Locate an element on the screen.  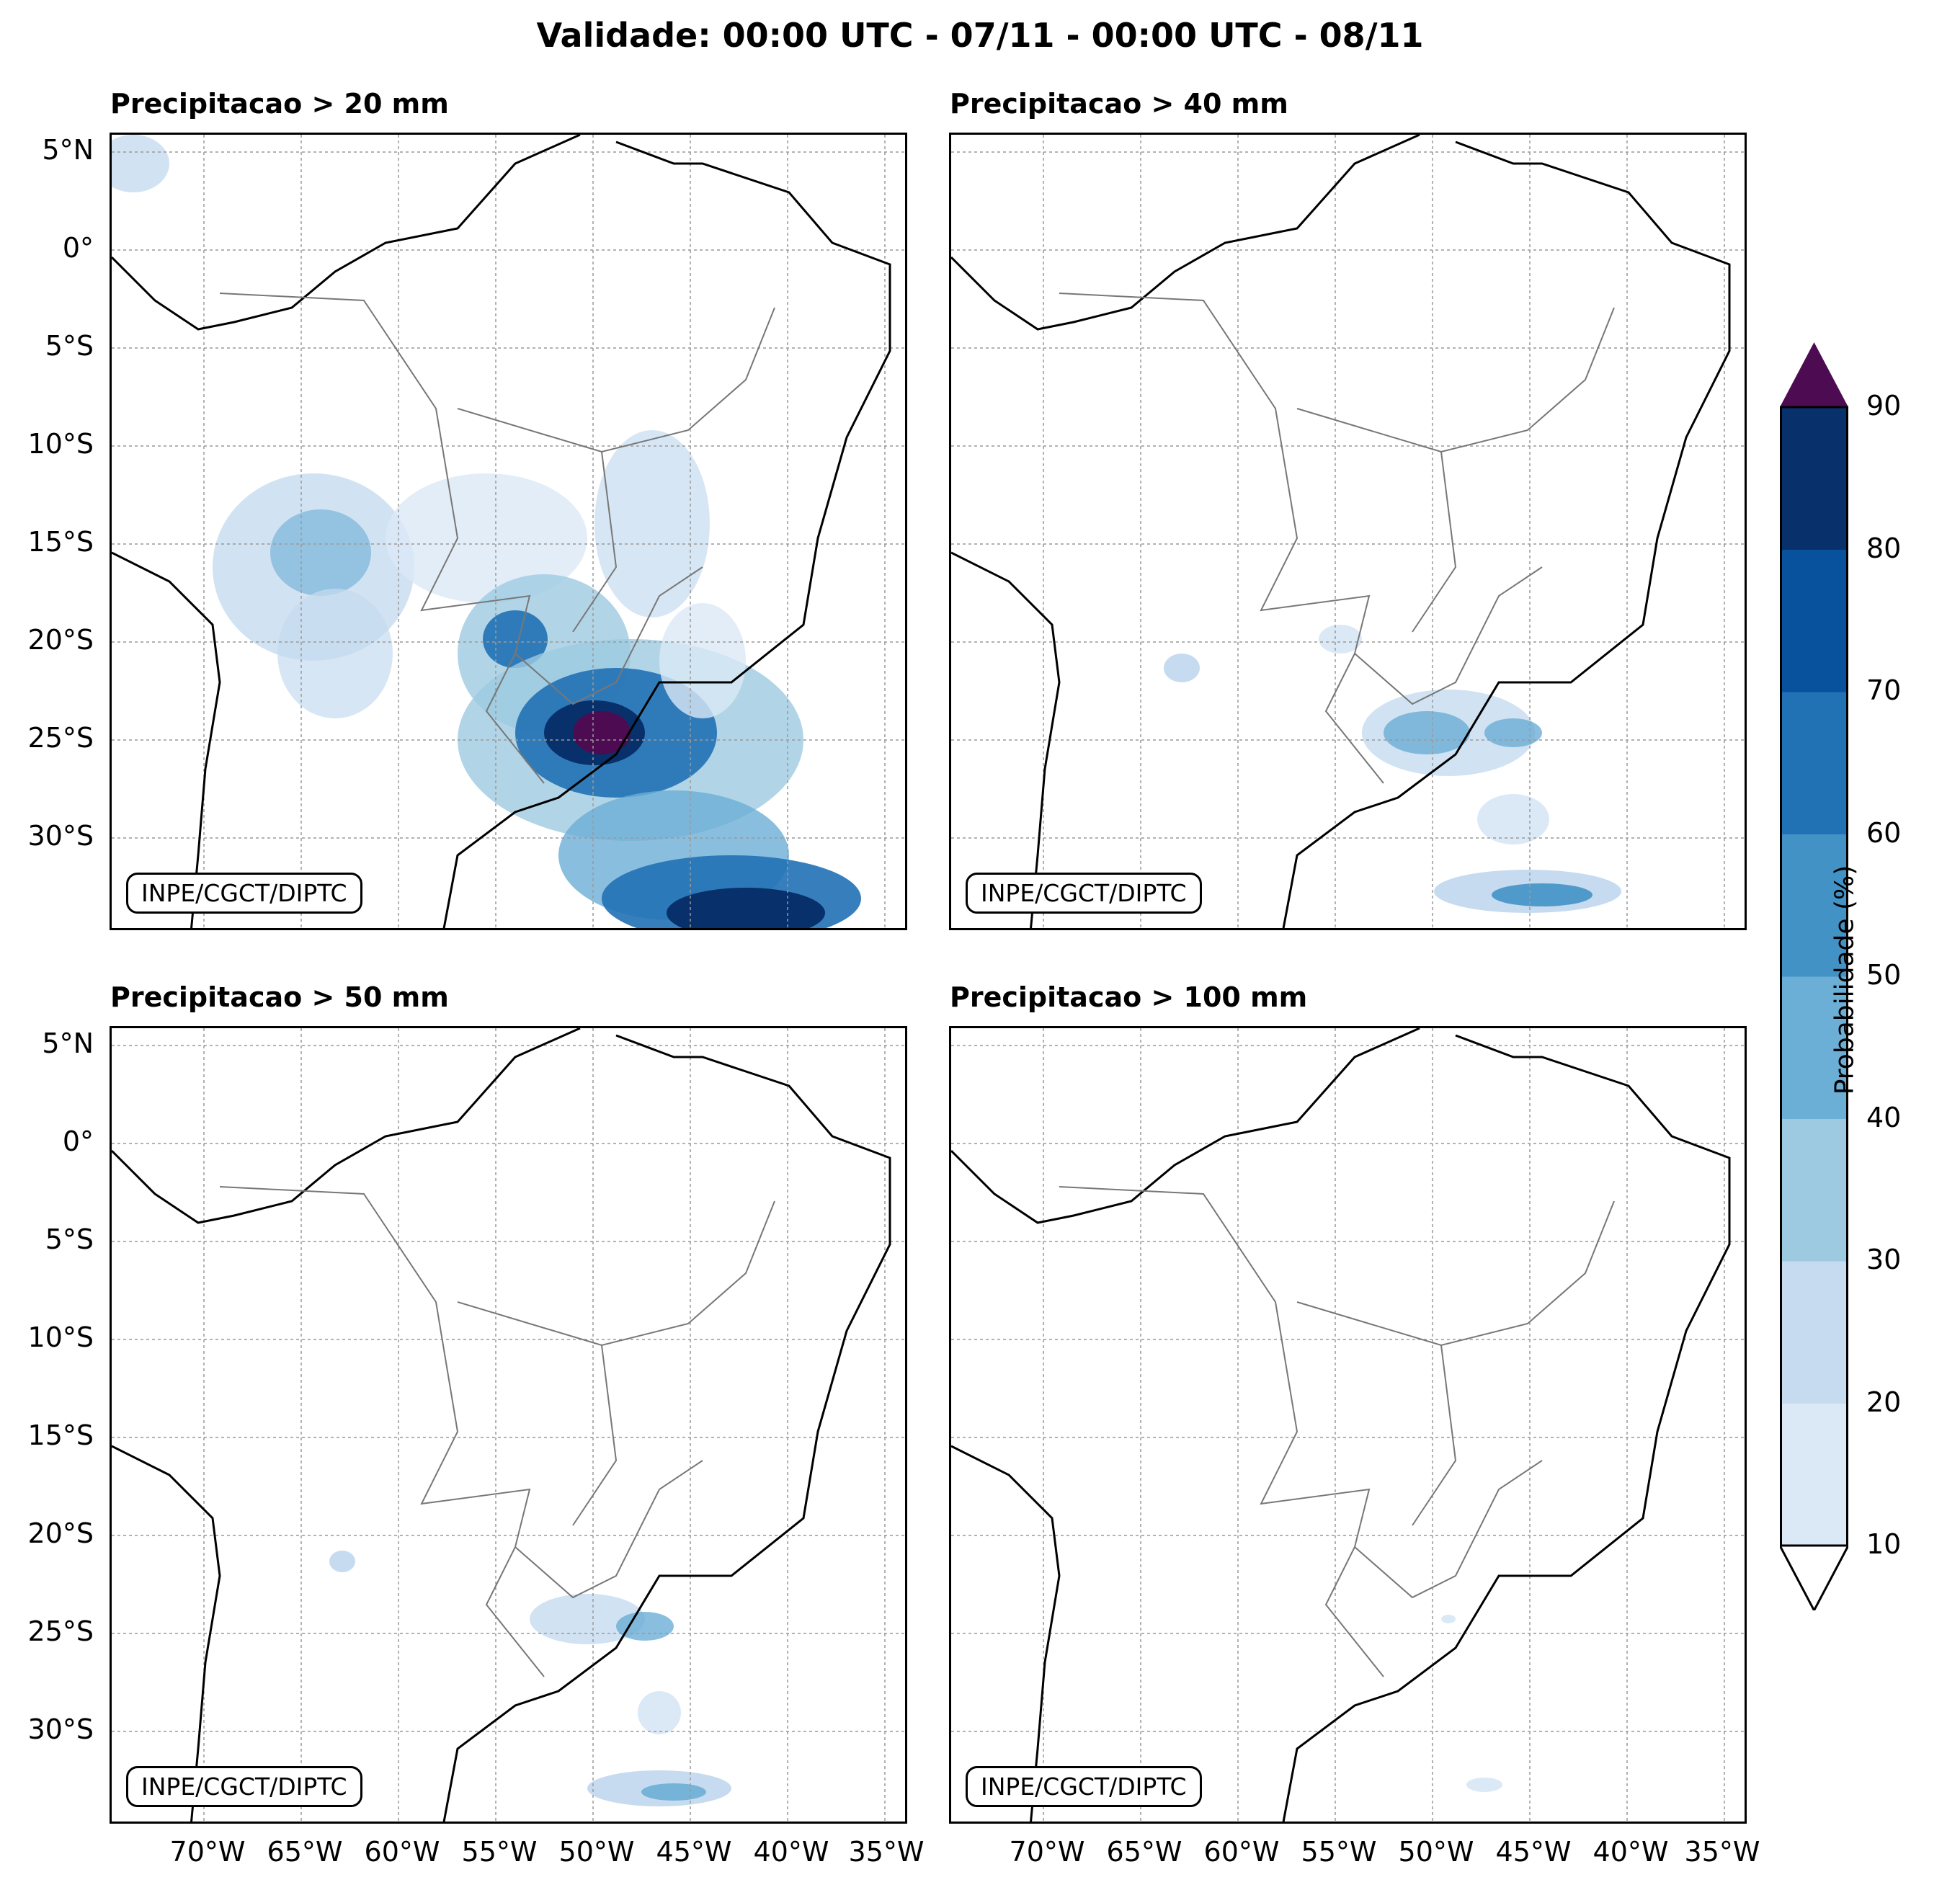
colorbar is located at coordinates (1814, 976).